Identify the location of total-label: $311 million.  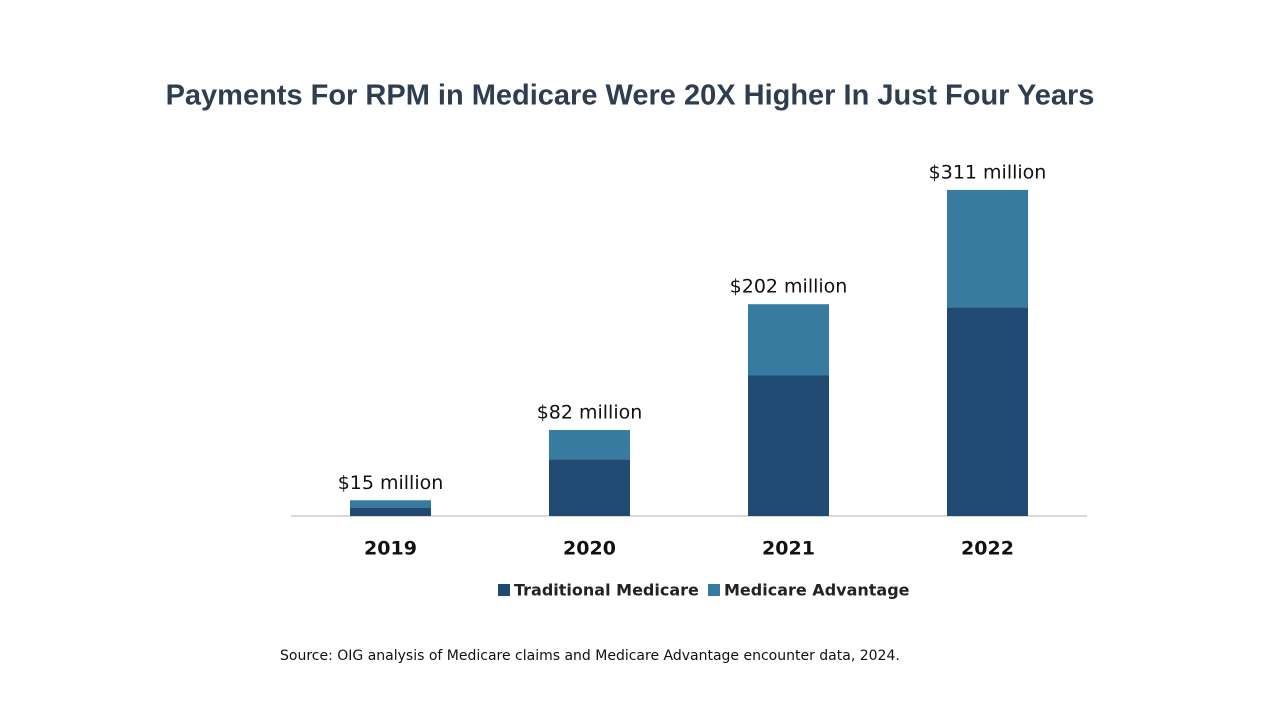
(988, 172).